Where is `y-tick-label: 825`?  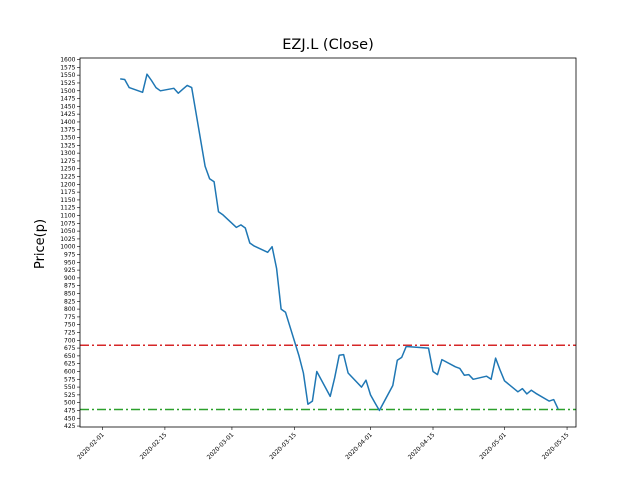
y-tick-label: 825 is located at coordinates (70, 301).